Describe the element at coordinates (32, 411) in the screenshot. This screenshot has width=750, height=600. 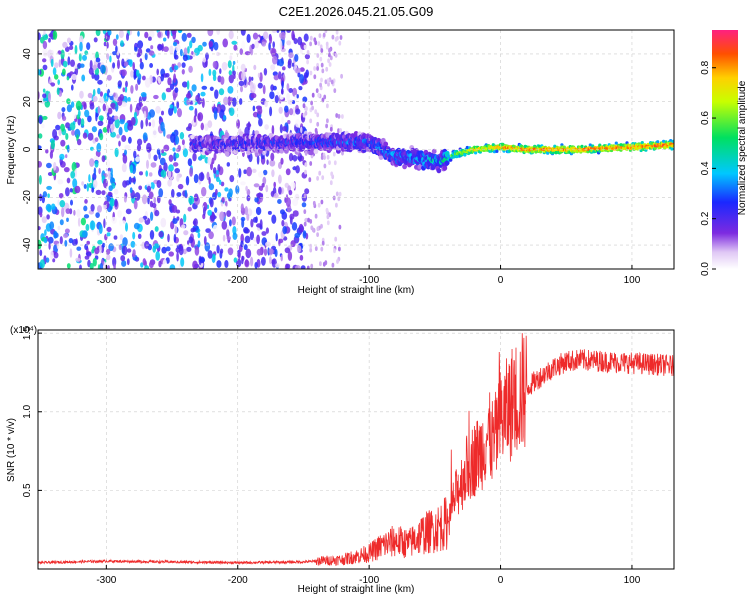
I see `bottom-y-ticks: 0.5 1.0 1.5` at that location.